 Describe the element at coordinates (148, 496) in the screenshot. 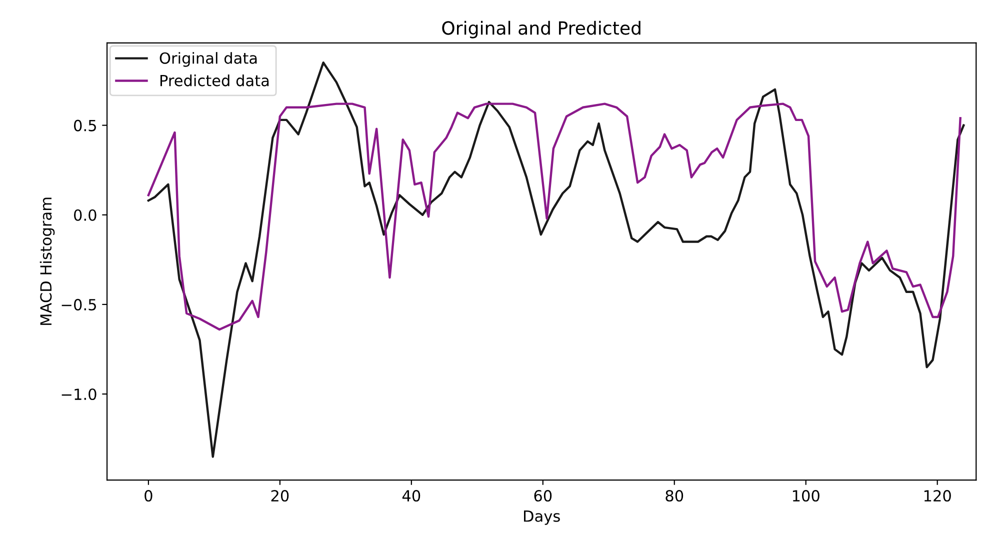

I see `x-tick-label: 0` at that location.